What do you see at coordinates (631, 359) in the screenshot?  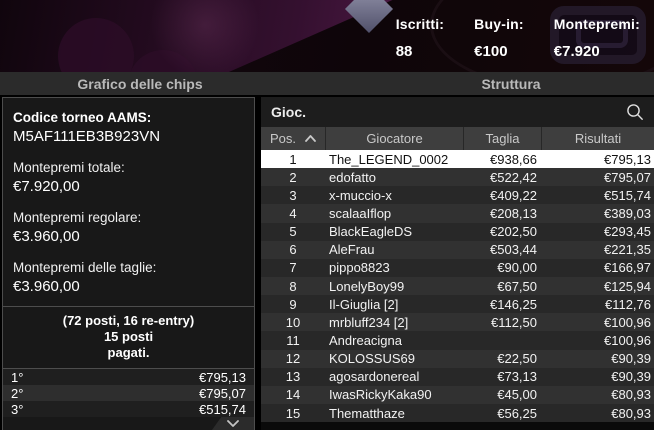 I see `cell-result: €90,39` at bounding box center [631, 359].